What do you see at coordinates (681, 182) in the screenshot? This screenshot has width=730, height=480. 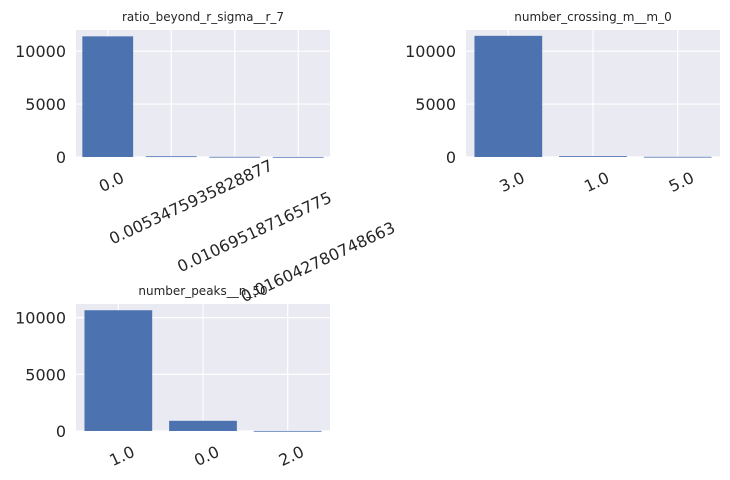 I see `x-tick-label: 5.0` at bounding box center [681, 182].